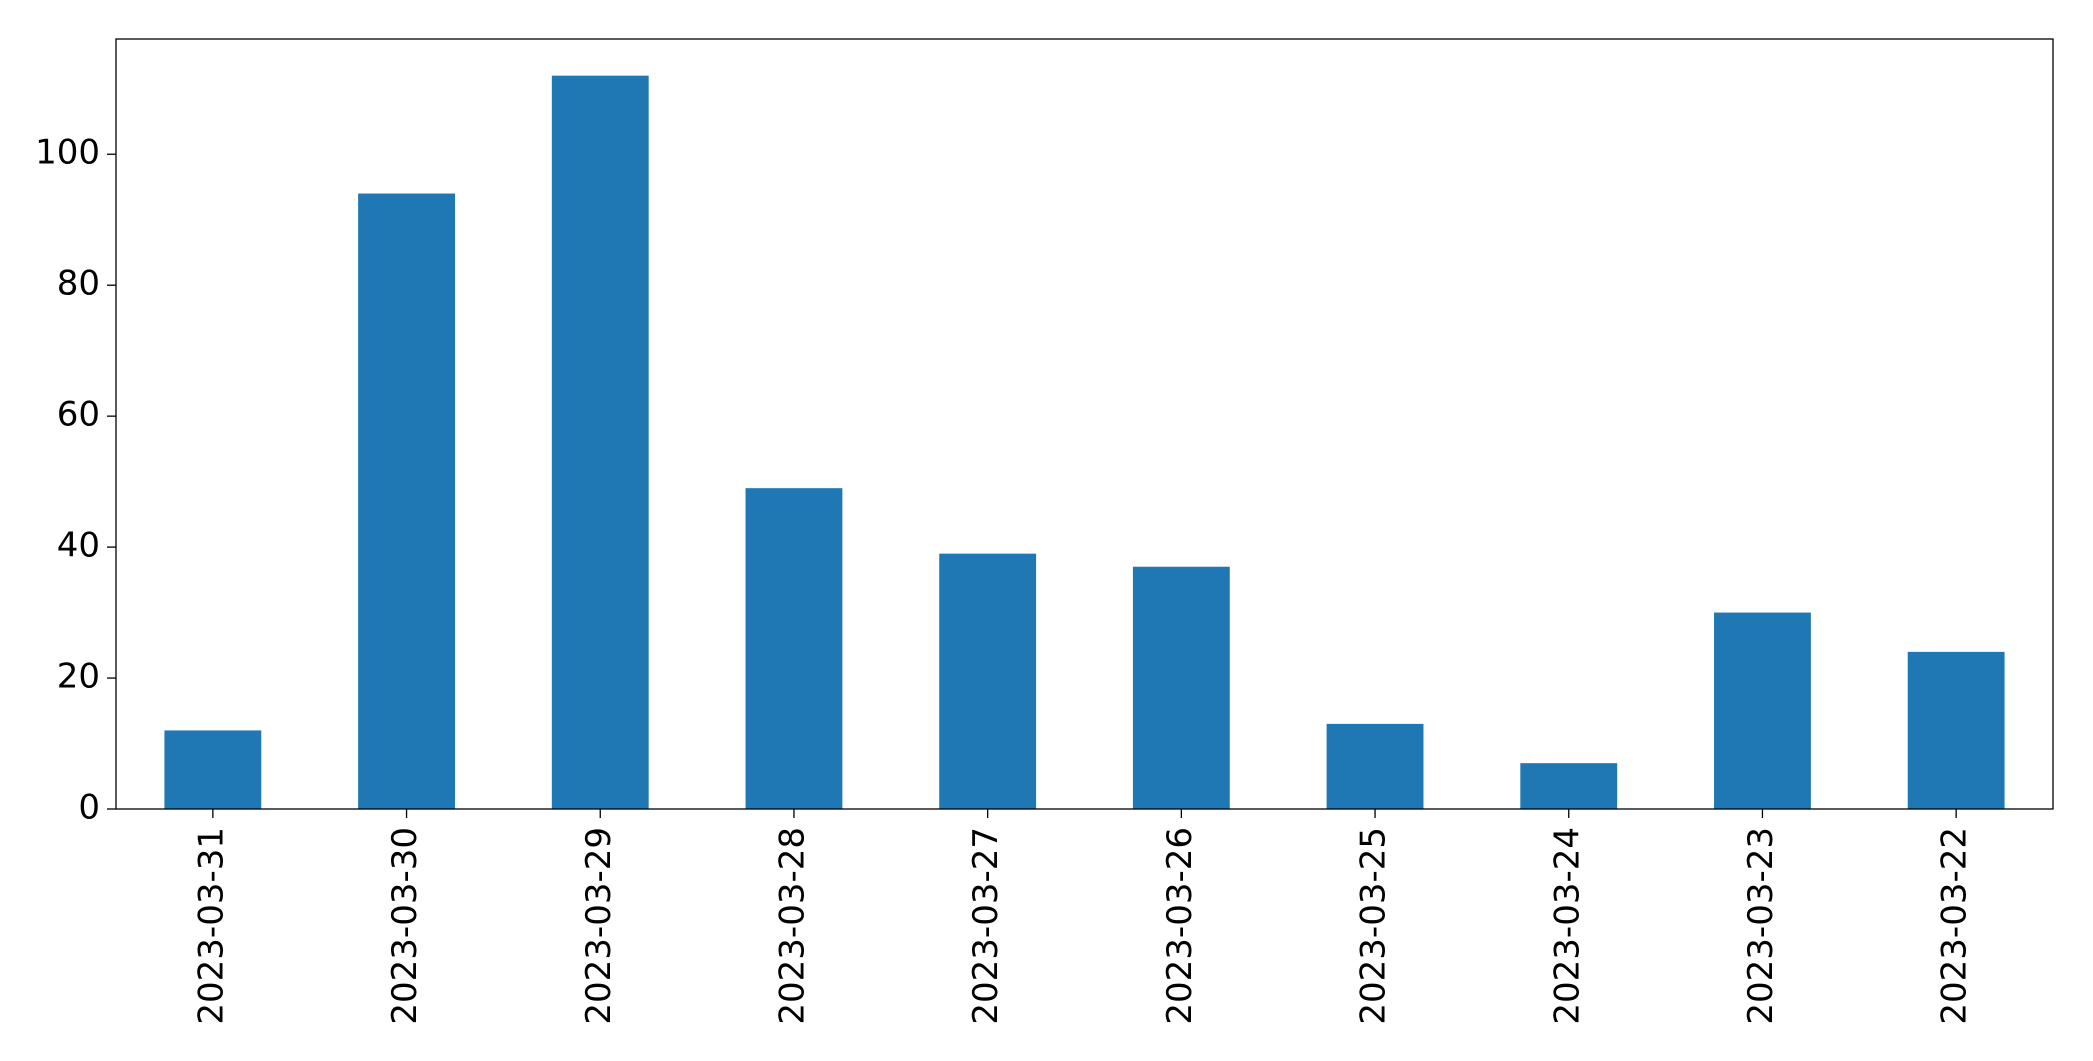  I want to click on x-tick-label: 2023-03-24, so click(1567, 926).